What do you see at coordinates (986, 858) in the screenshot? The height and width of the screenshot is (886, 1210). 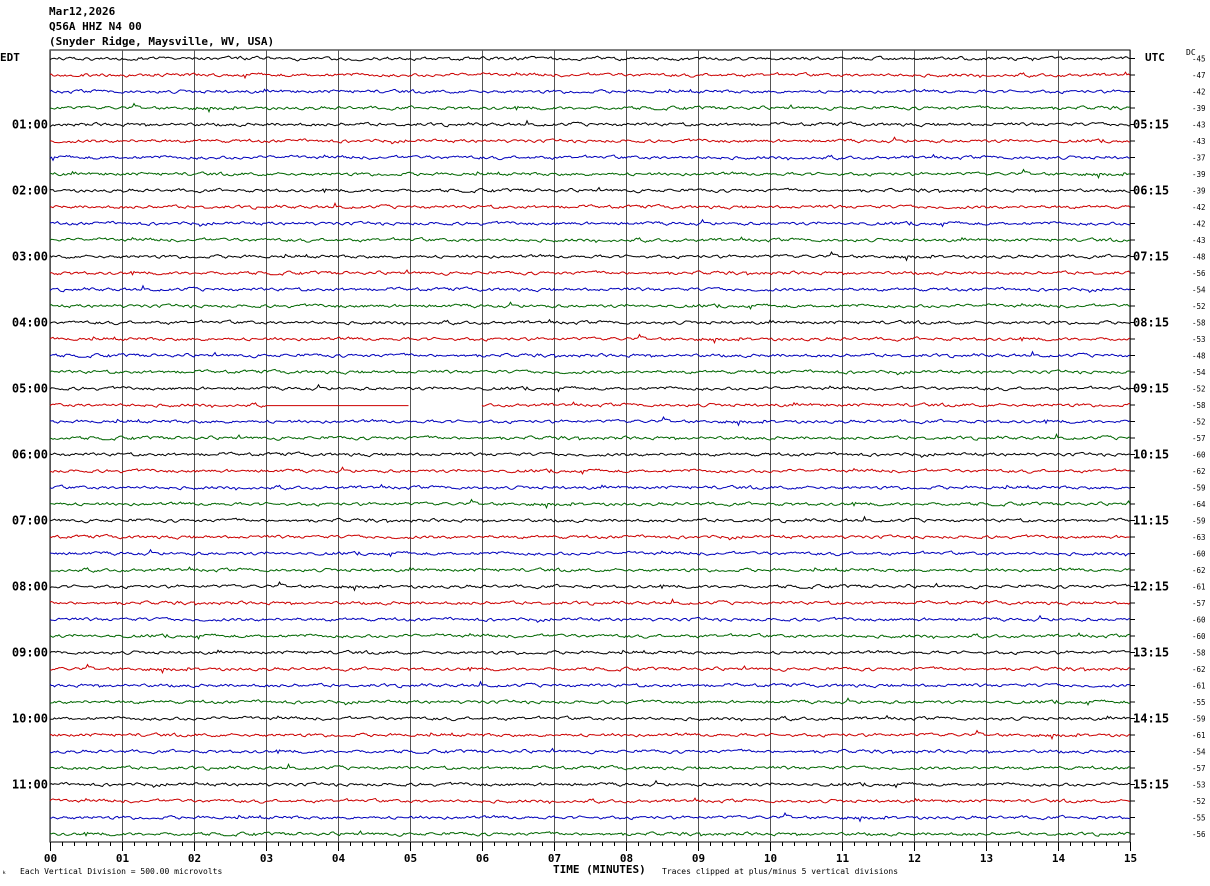 I see `x-tick-label: 13` at bounding box center [986, 858].